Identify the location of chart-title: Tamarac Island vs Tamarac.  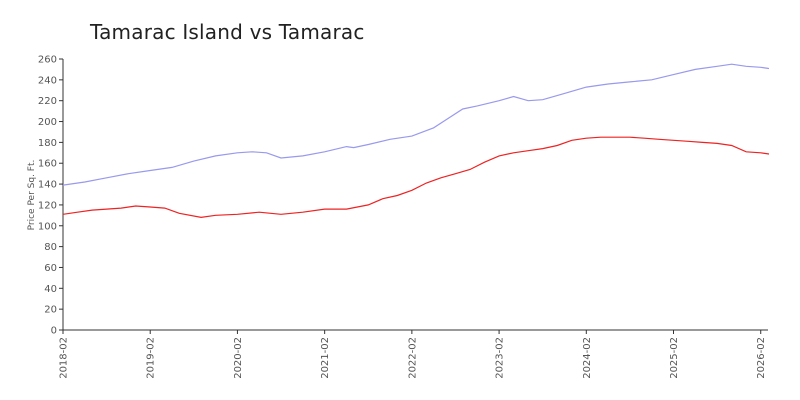
(227, 32).